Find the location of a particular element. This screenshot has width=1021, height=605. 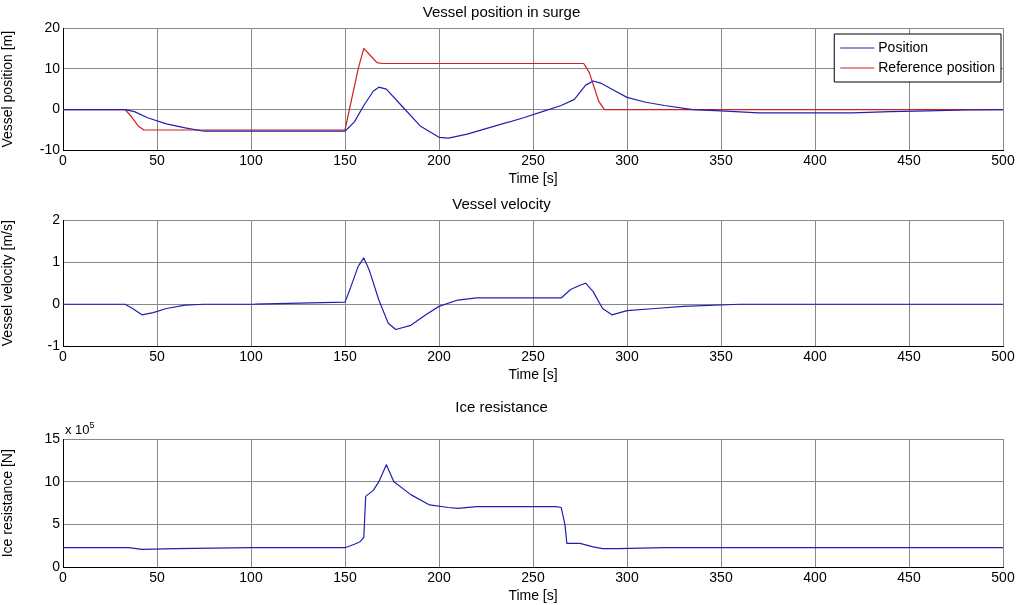

y-tick-label: -1 is located at coordinates (54, 345).